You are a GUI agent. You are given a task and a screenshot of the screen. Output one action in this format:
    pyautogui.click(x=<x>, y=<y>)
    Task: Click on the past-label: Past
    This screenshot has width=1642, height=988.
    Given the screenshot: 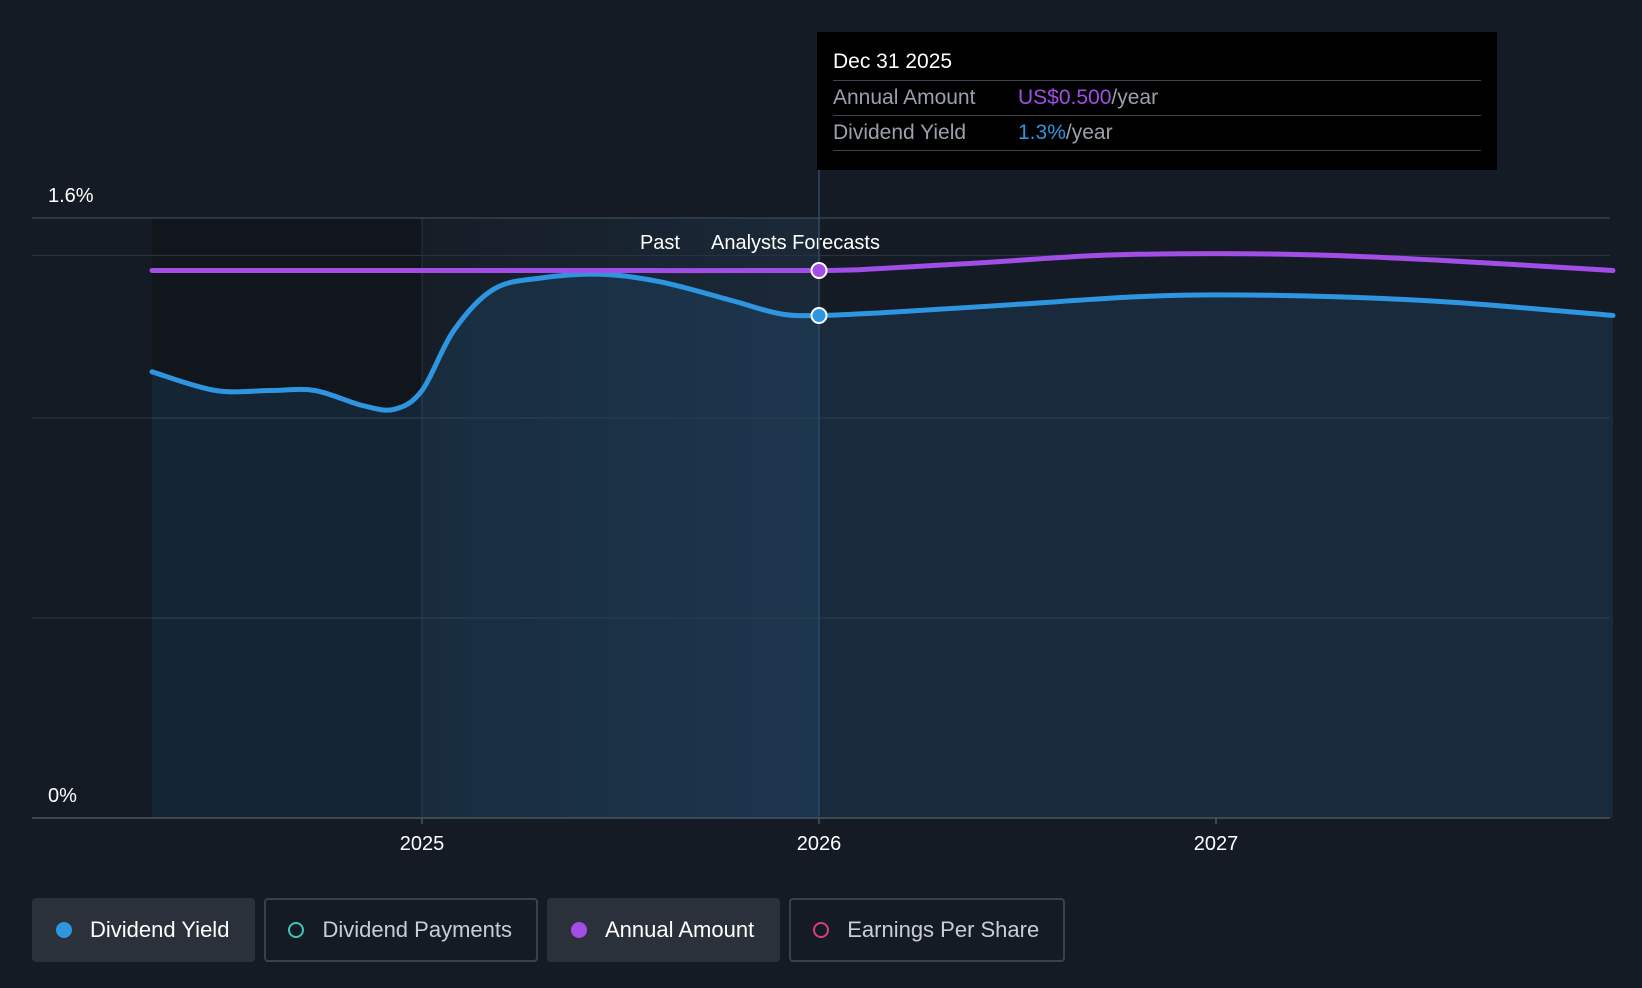 What is the action you would take?
    pyautogui.click(x=660, y=243)
    